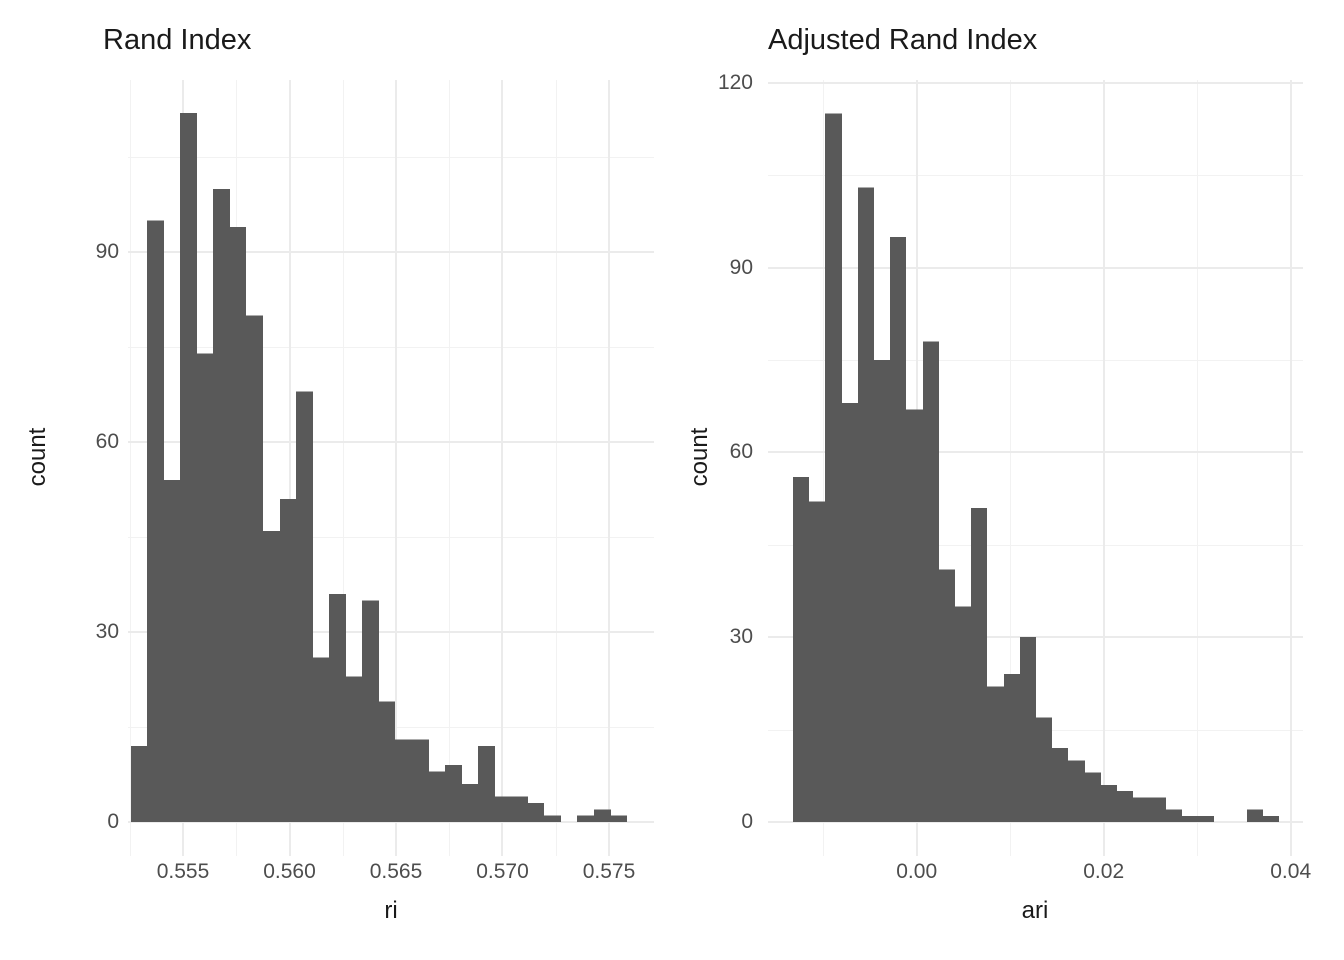 The image size is (1344, 960). What do you see at coordinates (289, 871) in the screenshot?
I see `x-tick-label: 0.560` at bounding box center [289, 871].